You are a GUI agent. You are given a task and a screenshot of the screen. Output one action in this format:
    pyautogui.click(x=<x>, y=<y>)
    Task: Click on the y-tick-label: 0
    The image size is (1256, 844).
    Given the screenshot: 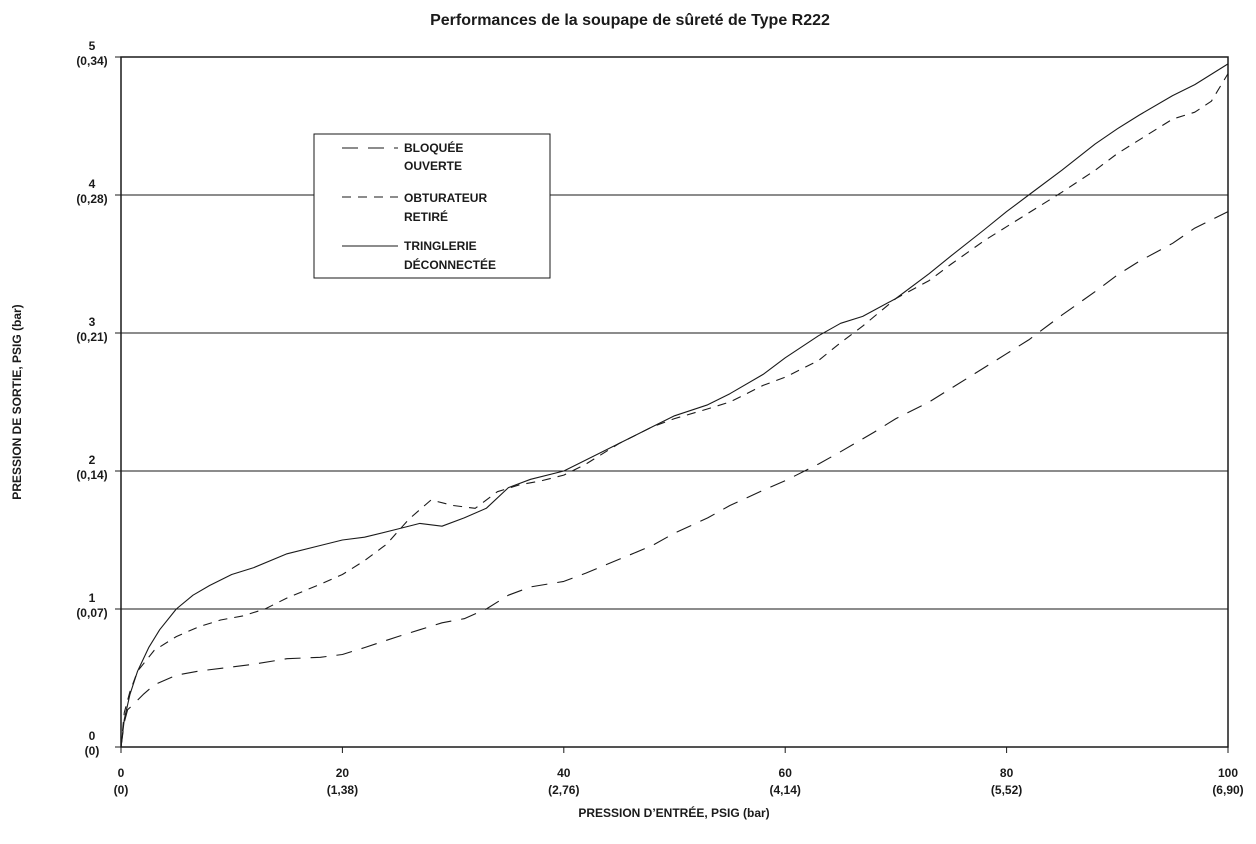 What is the action you would take?
    pyautogui.click(x=92, y=736)
    